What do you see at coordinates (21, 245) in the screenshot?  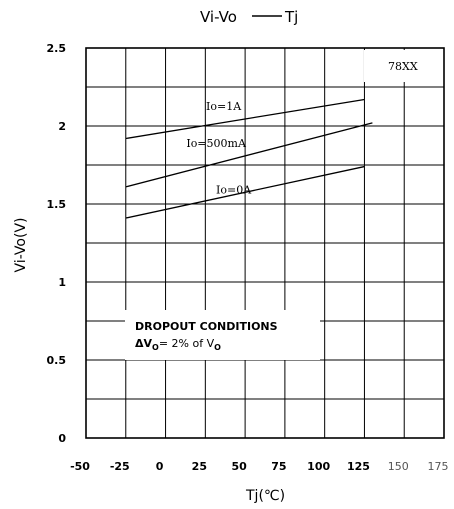 I see `y-axis-label: Vi-Vo(V)` at bounding box center [21, 245].